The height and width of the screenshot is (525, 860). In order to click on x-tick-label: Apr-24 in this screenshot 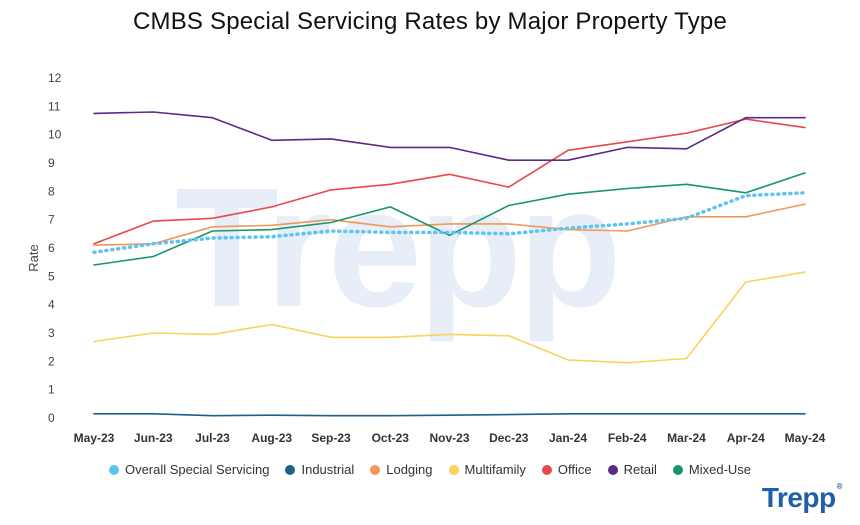, I will do `click(746, 438)`.